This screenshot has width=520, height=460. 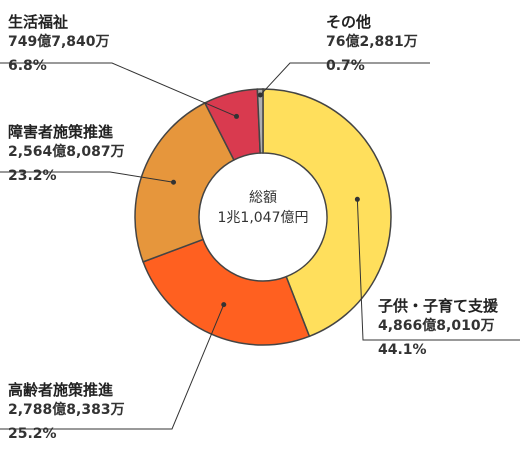 I want to click on category-name: 子供・子育て支援, so click(x=438, y=306).